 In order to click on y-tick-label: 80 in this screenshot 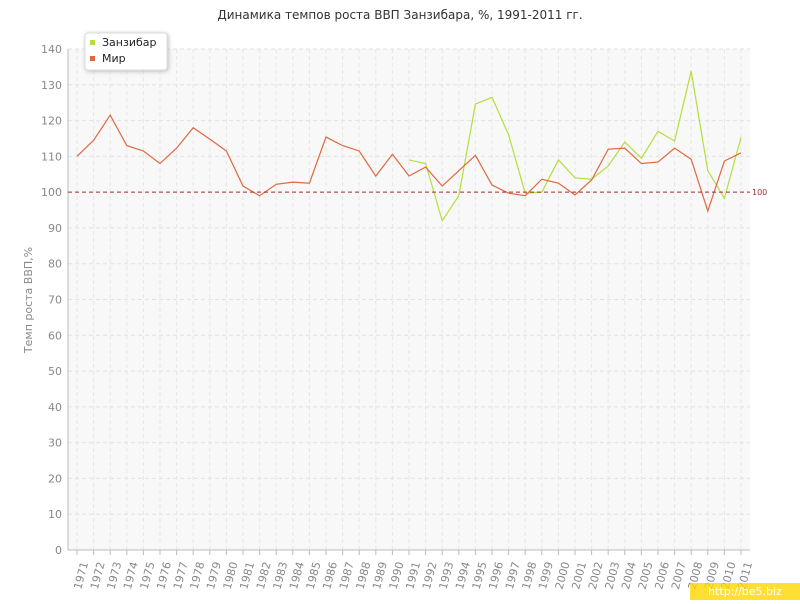, I will do `click(55, 264)`.